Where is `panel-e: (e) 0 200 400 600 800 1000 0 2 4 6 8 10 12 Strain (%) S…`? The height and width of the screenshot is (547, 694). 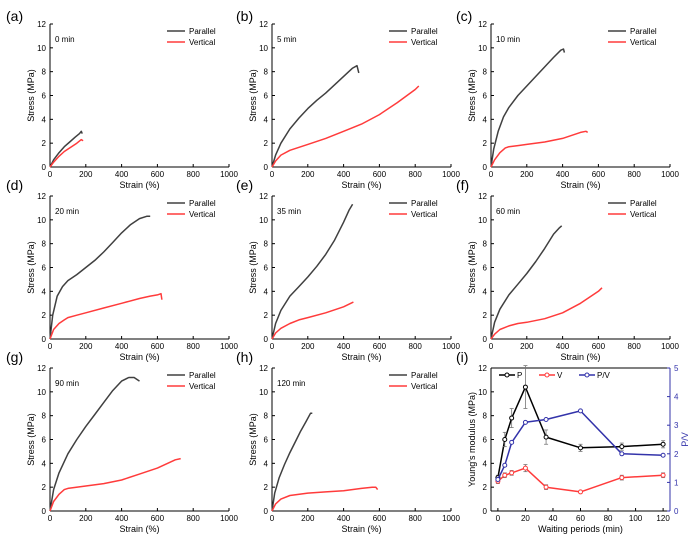 panel-e: (e) 0 200 400 600 800 1000 0 2 4 6 8 10 12 Strain (%) S… is located at coordinates (348, 269).